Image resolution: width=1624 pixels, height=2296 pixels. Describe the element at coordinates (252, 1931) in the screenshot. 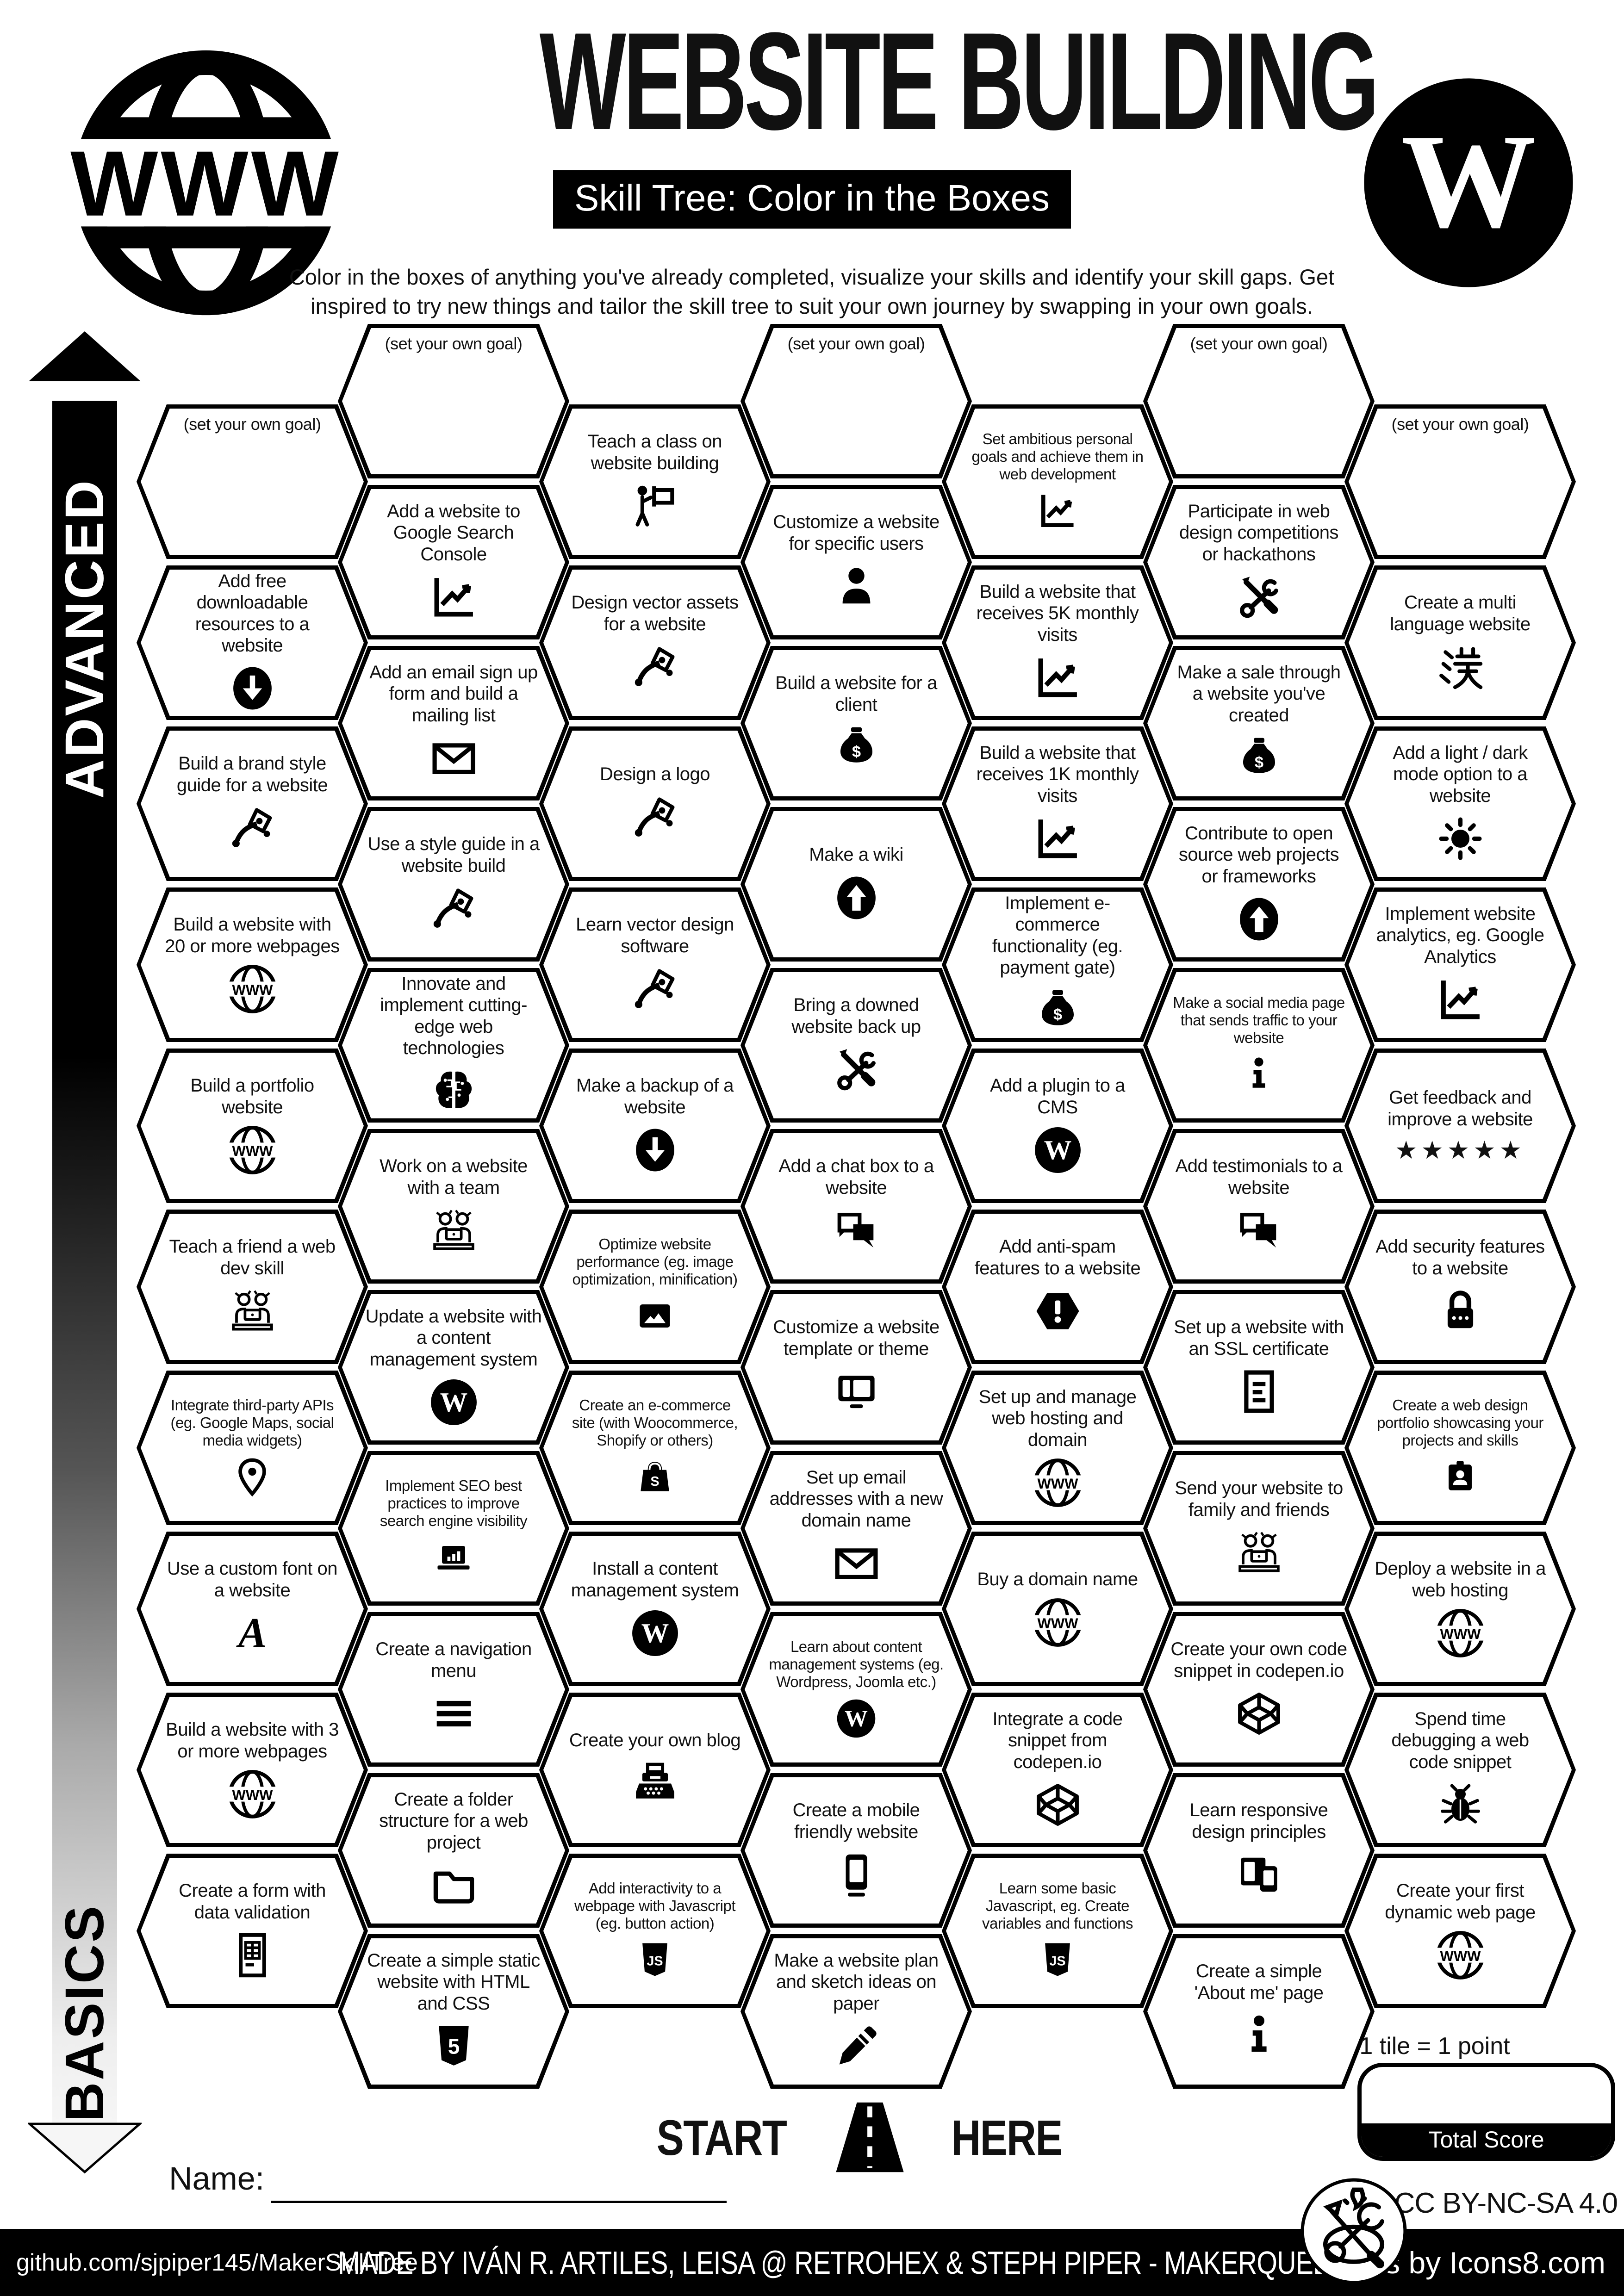

I see `hex-tile-create-a-form-with-data-validation: Create a form with data validation` at that location.